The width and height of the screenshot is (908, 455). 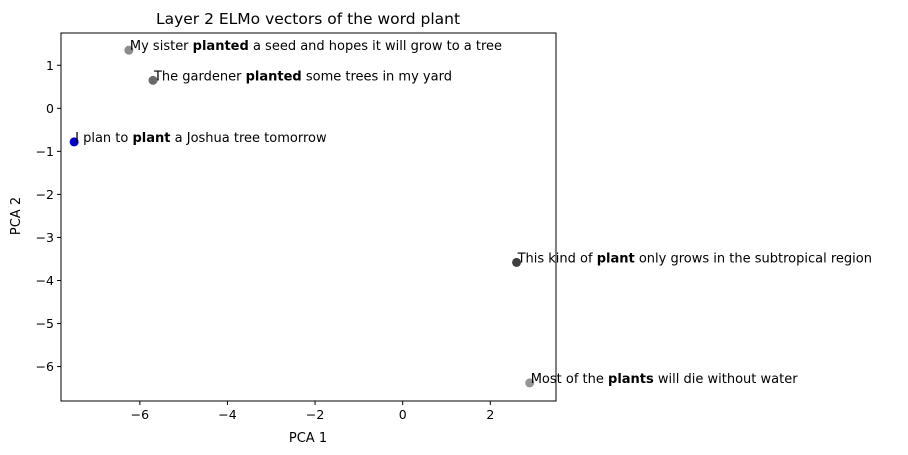 I want to click on annotation-keyword: plants, so click(x=631, y=379).